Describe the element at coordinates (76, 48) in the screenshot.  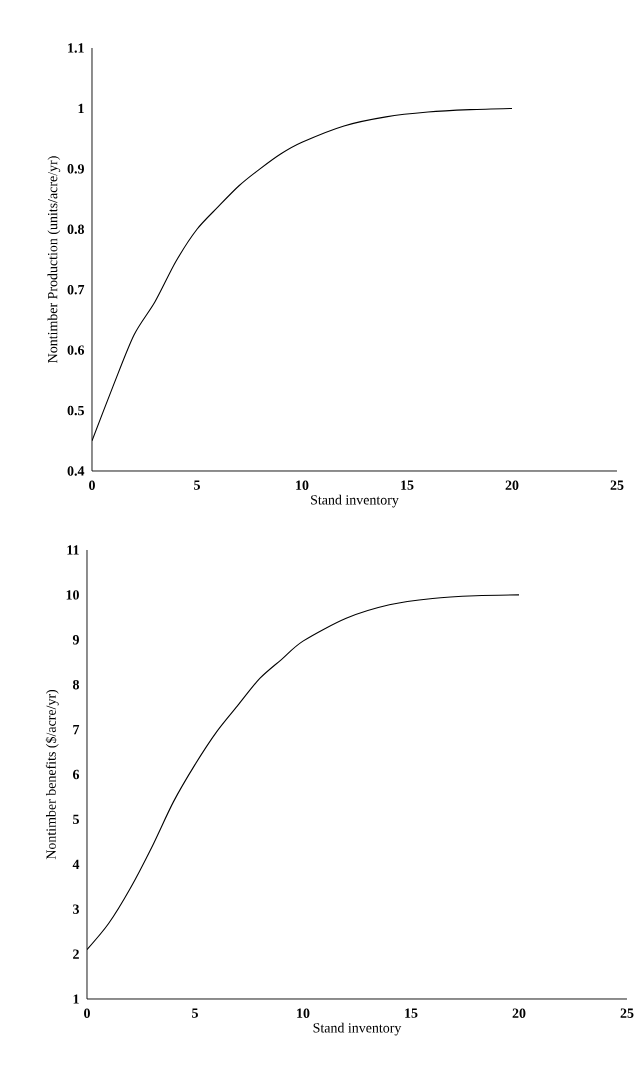
I see `y-tick-label: 1.1` at that location.